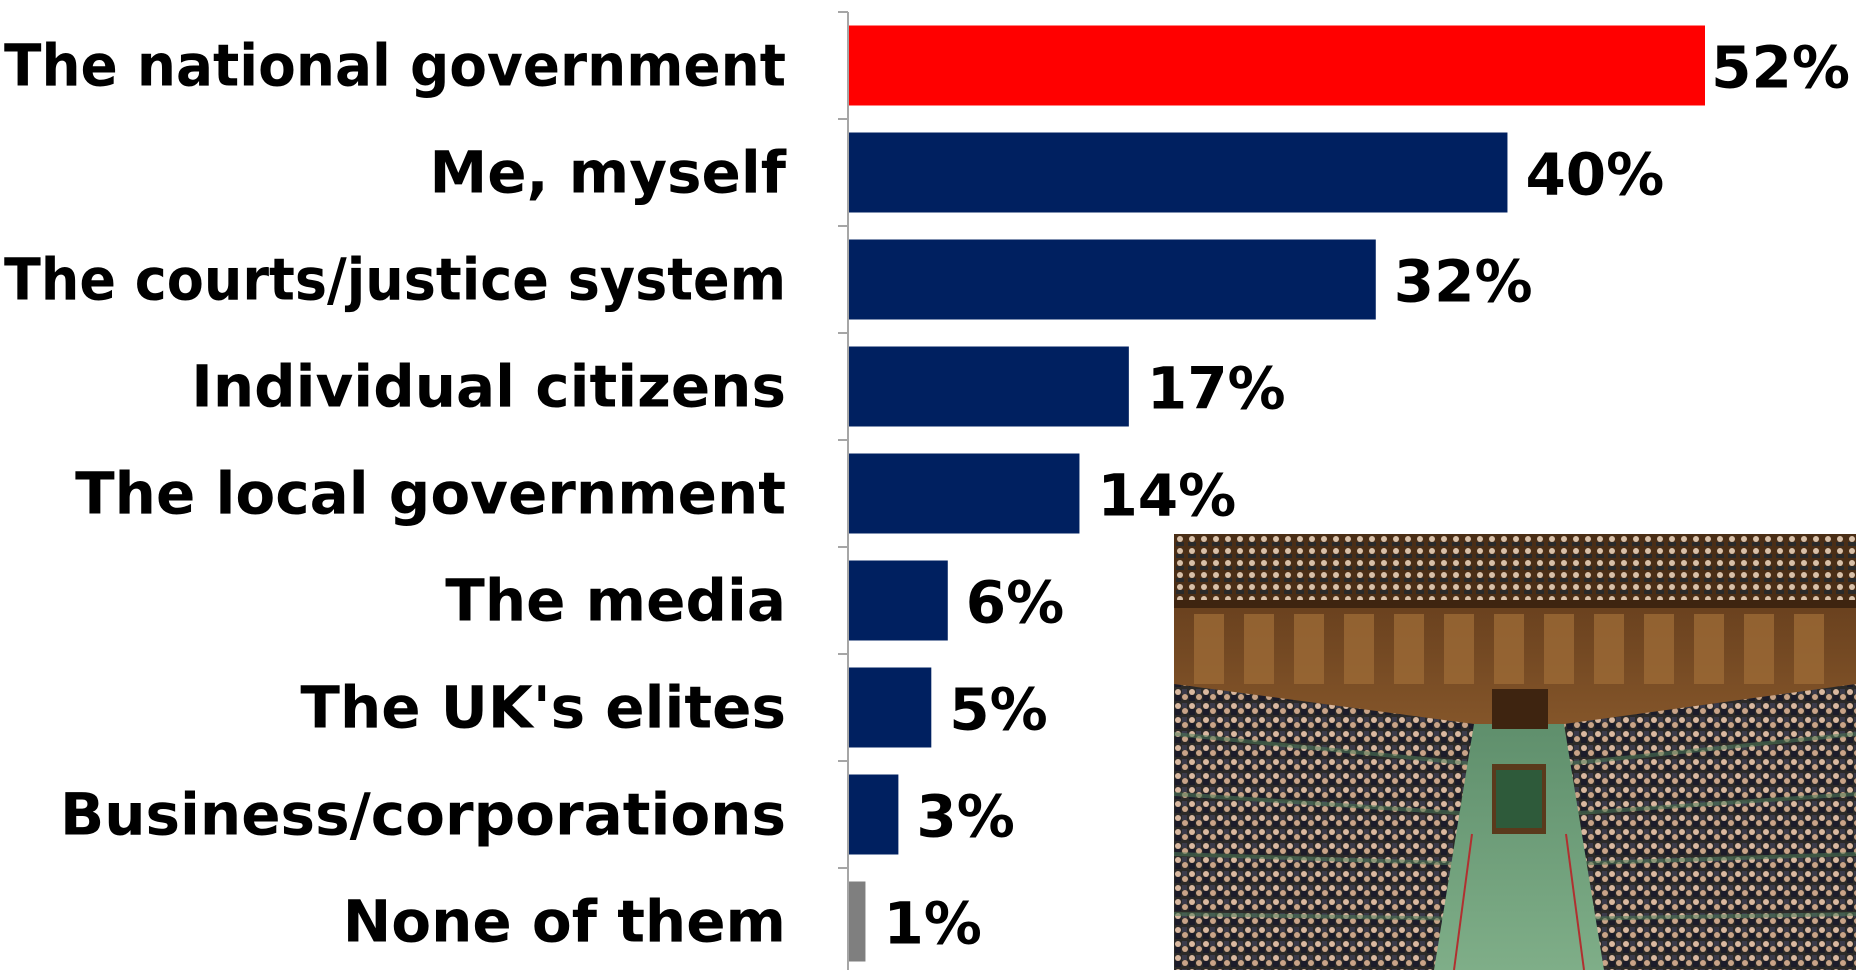  I want to click on y-axis, so click(843, 490).